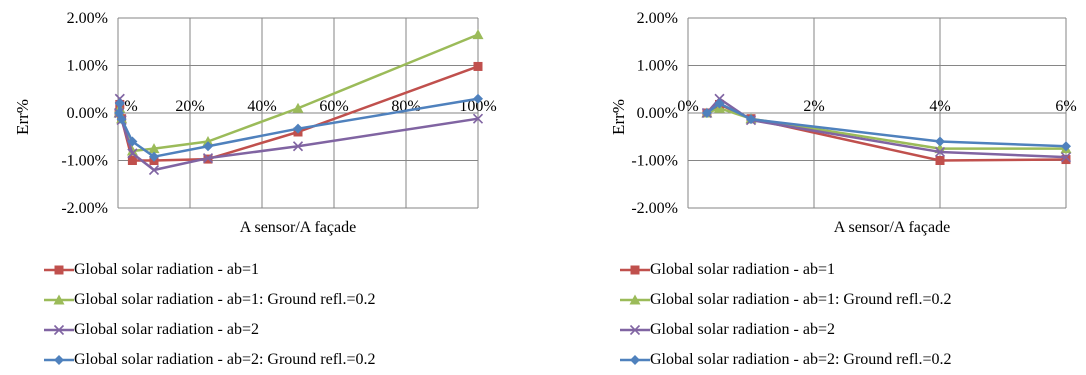  Describe the element at coordinates (333, 106) in the screenshot. I see `x-tick-label: 60%` at that location.